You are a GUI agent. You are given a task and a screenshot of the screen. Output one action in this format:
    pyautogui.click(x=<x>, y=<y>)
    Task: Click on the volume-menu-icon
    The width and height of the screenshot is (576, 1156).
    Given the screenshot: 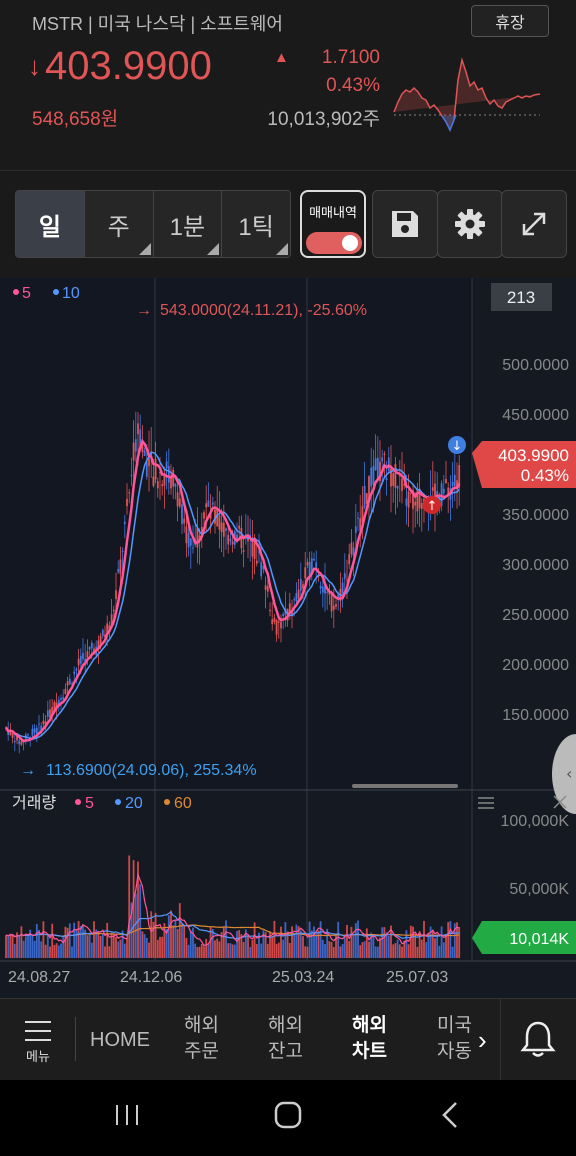 What is the action you would take?
    pyautogui.click(x=486, y=803)
    